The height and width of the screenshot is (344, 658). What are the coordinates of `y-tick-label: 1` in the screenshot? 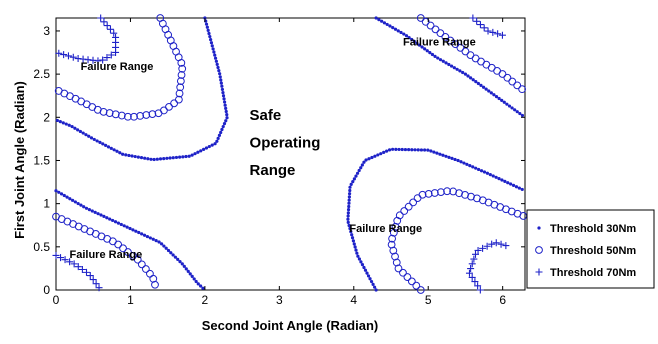 It's located at (46, 204).